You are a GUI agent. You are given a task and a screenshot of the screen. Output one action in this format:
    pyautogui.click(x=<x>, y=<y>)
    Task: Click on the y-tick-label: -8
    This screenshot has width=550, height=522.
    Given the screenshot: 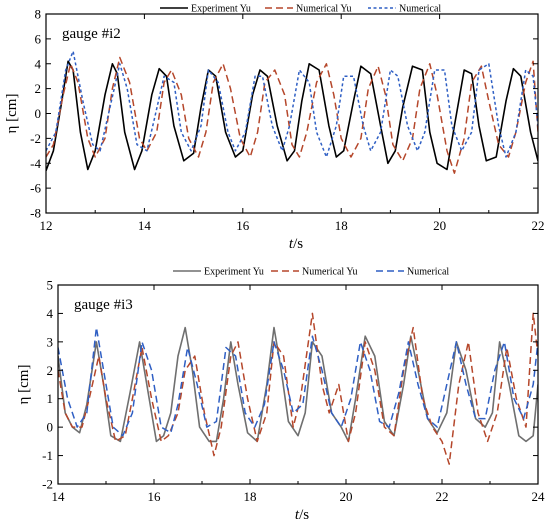 What is the action you would take?
    pyautogui.click(x=35, y=213)
    